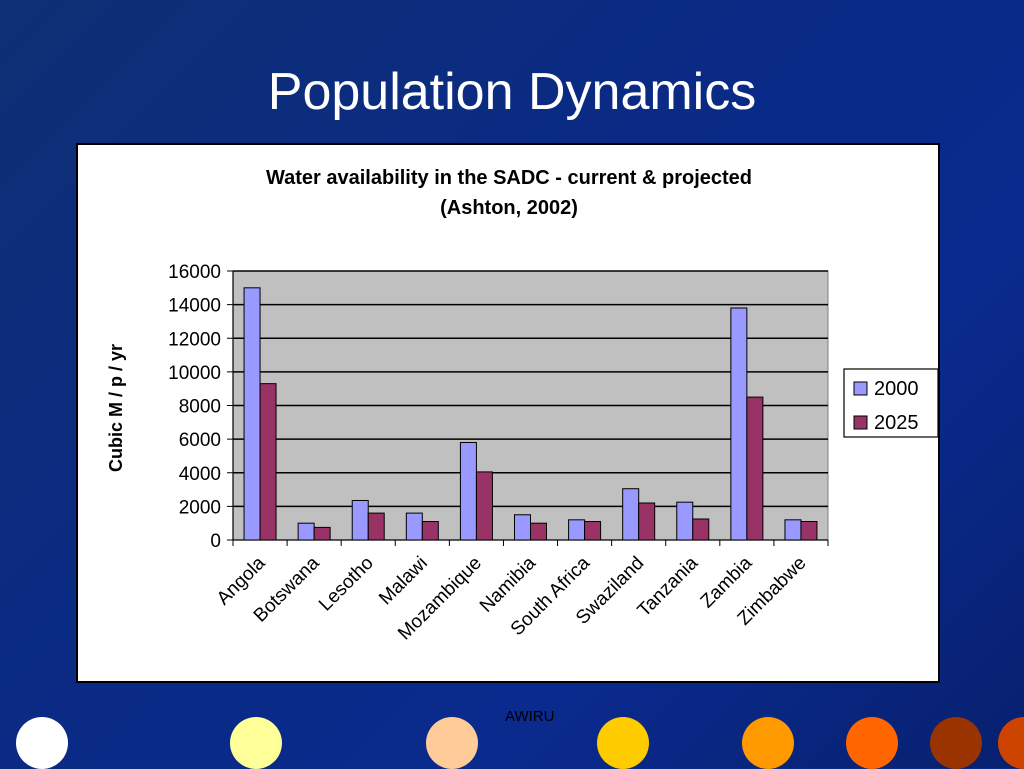  Describe the element at coordinates (593, 531) in the screenshot. I see `bar-2025-south-africa` at that location.